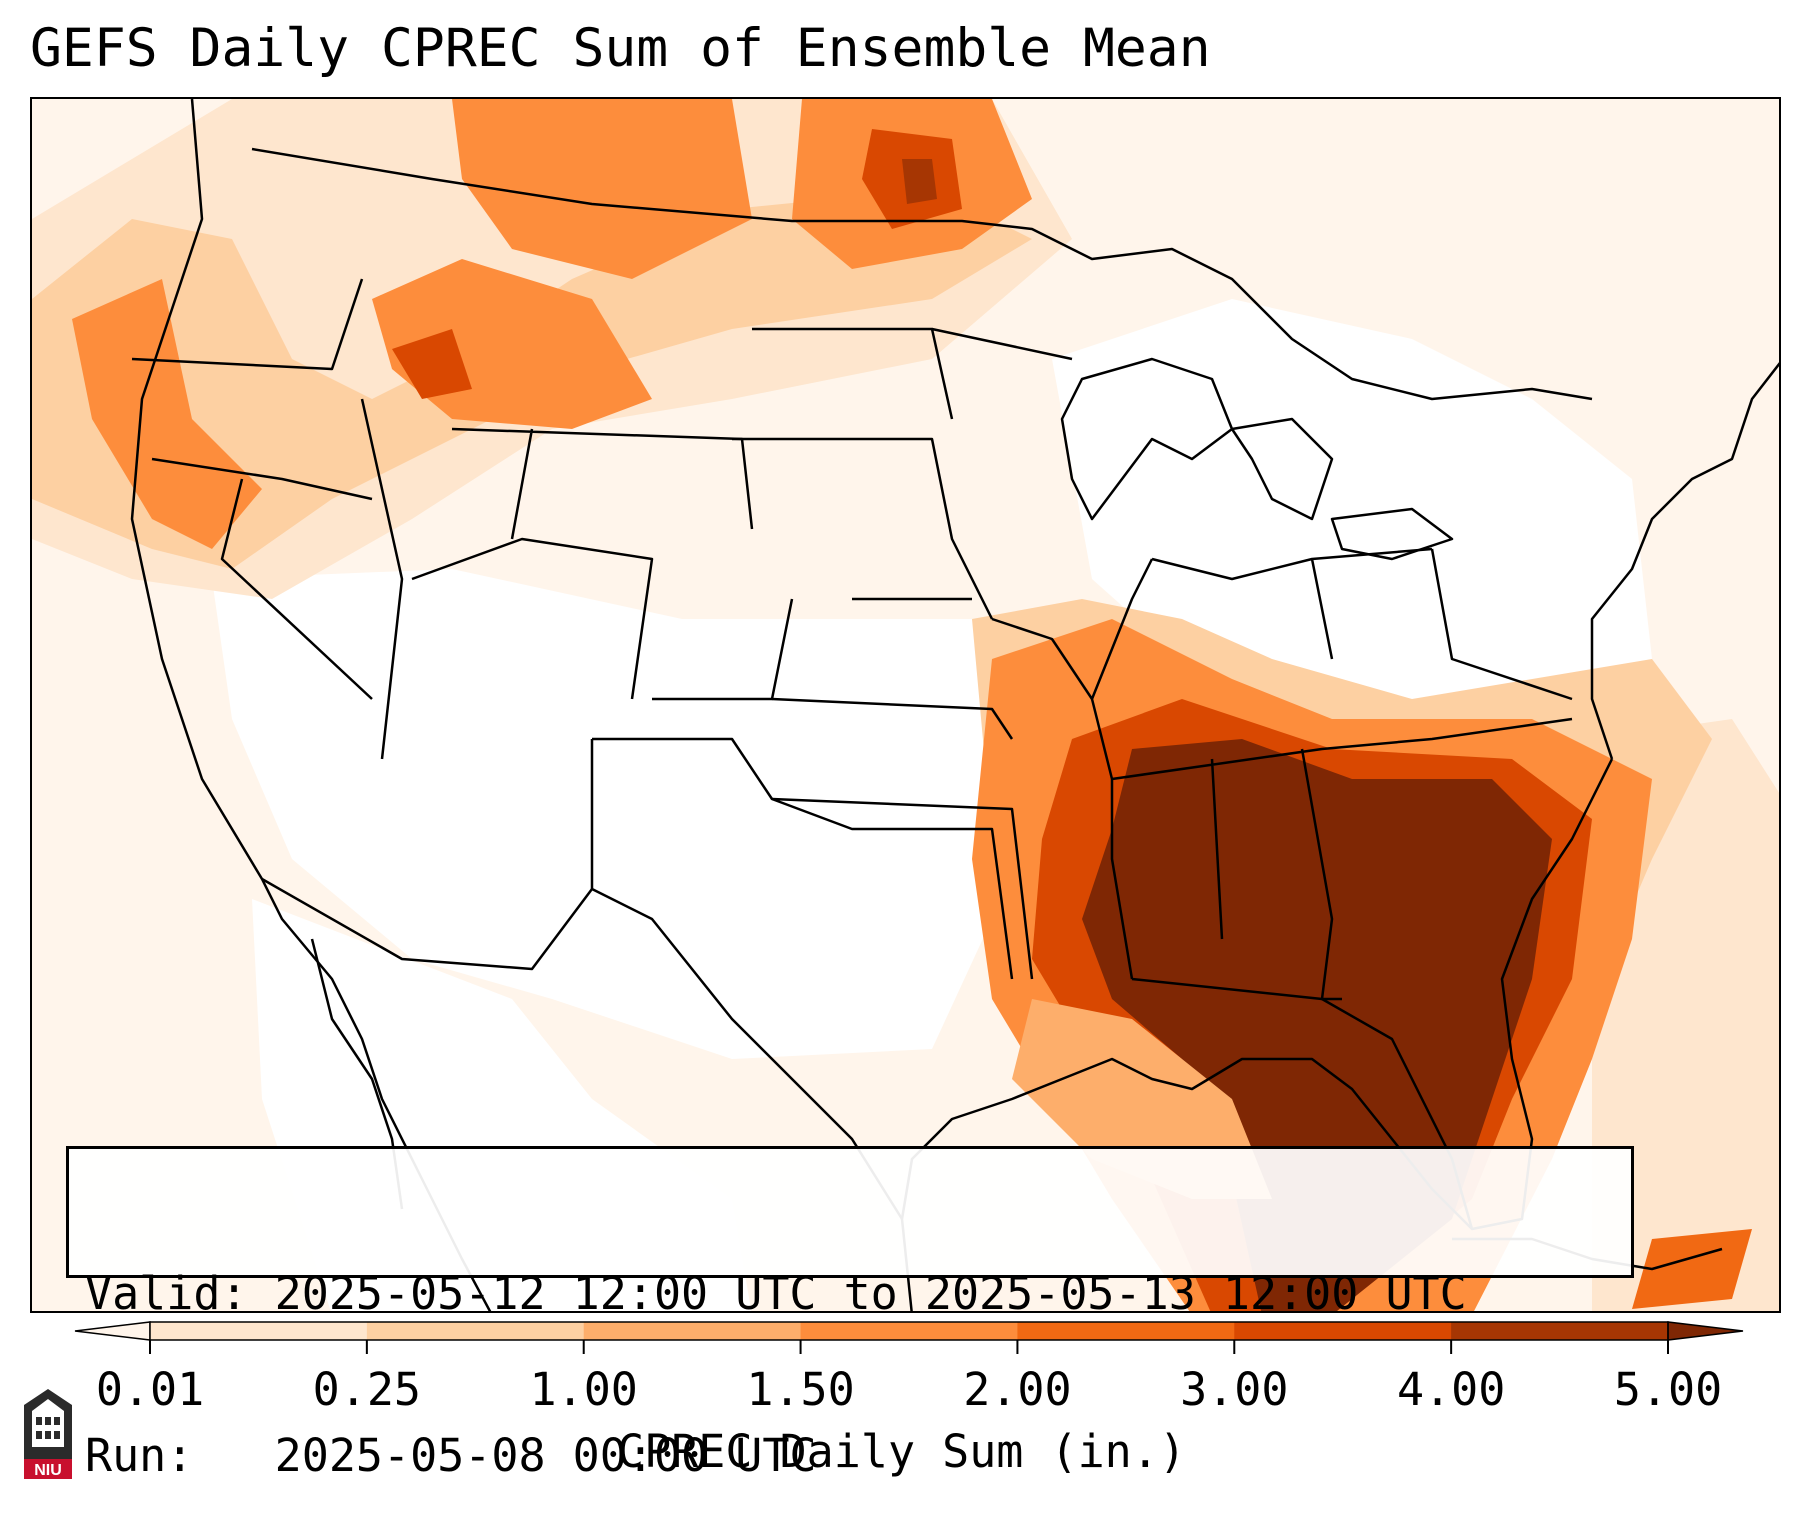 Image resolution: width=1803 pixels, height=1537 pixels. I want to click on colorbar-segments, so click(909, 1331).